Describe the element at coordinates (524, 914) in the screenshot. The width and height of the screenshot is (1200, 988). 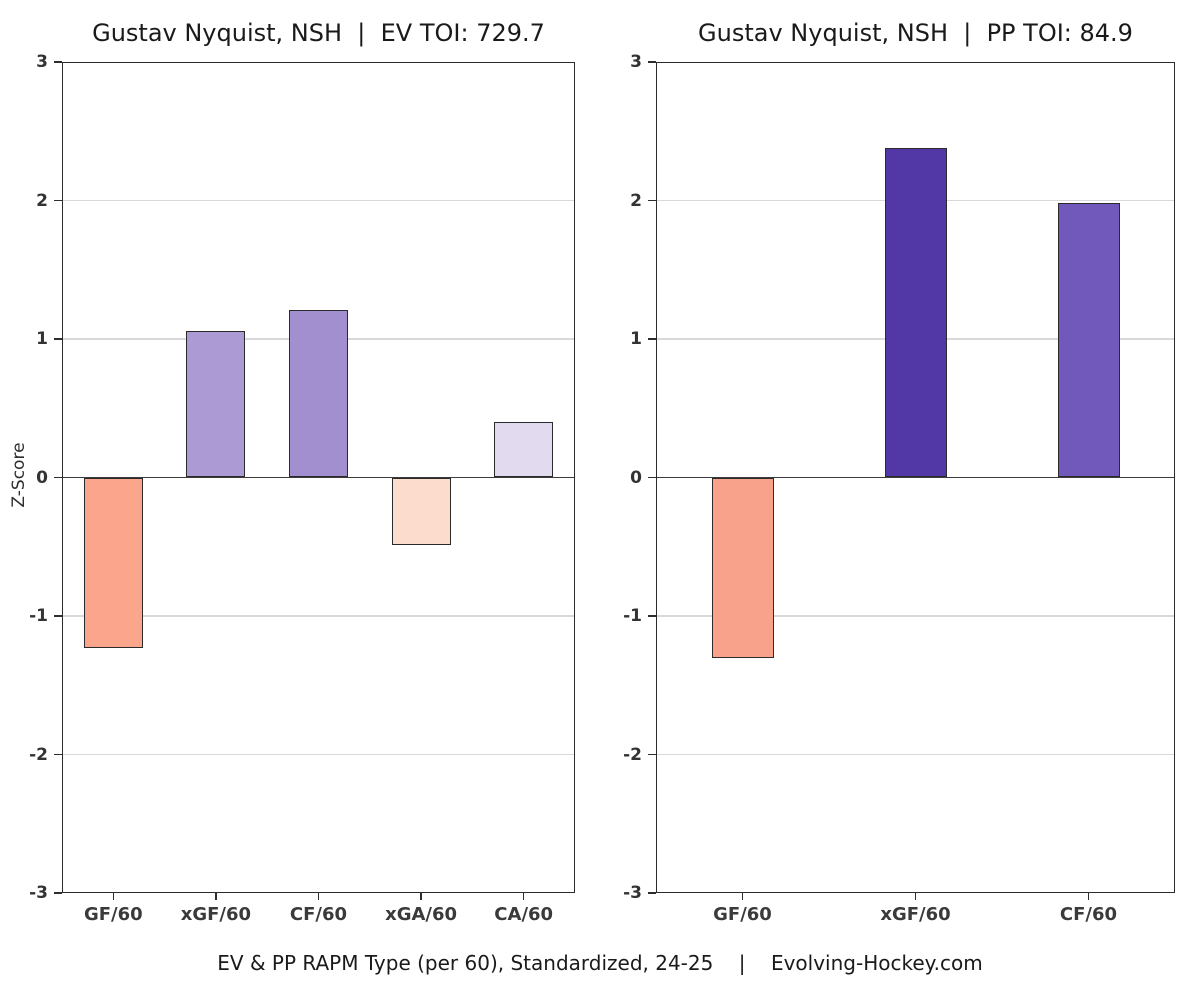
I see `x-tick-label-ca-60: CA/60` at that location.